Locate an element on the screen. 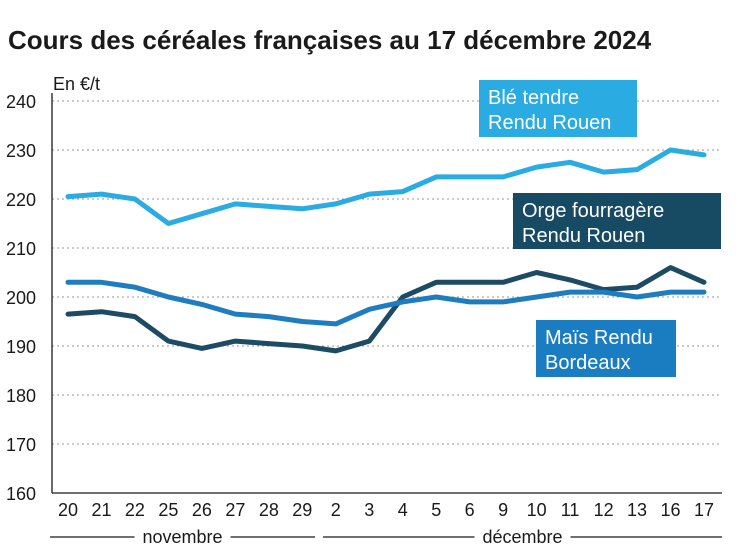 This screenshot has width=747, height=558. y-tick-label: 190 is located at coordinates (21, 347).